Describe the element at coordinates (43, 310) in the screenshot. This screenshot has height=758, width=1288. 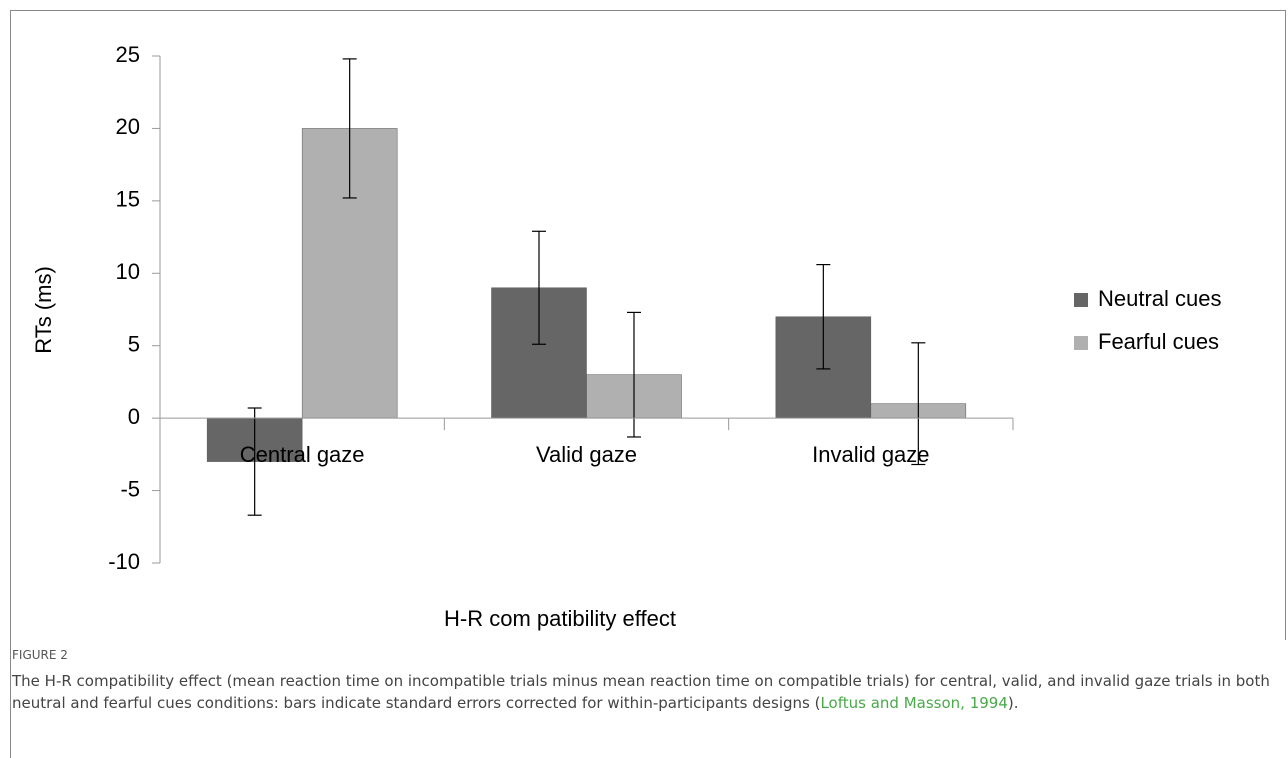
I see `y-axis-title: RTs (ms)` at that location.